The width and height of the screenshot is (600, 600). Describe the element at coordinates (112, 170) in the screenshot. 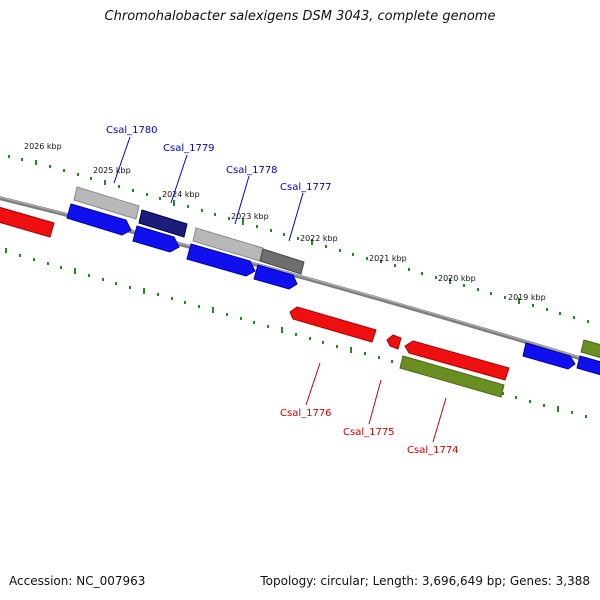

I see `kbp-label: 2025 kbp` at that location.